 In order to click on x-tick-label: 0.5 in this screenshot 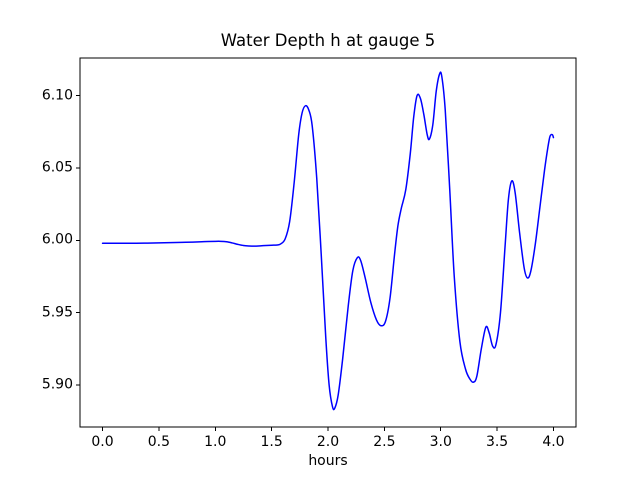, I will do `click(159, 442)`.